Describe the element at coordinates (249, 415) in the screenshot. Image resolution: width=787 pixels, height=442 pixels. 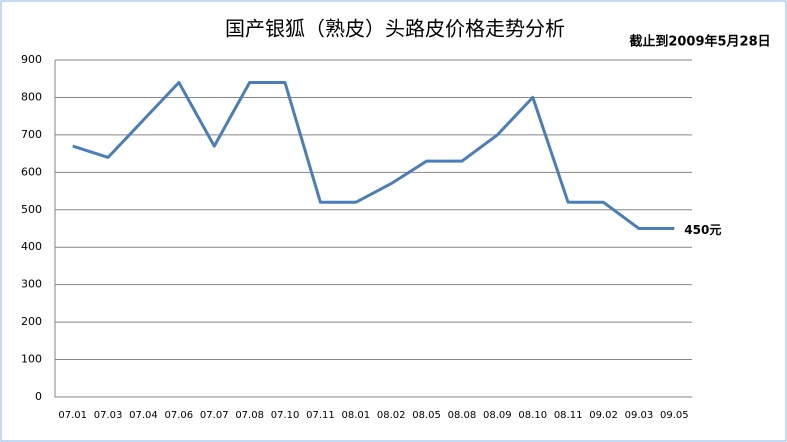
I see `x-tick-label: 07.08` at that location.